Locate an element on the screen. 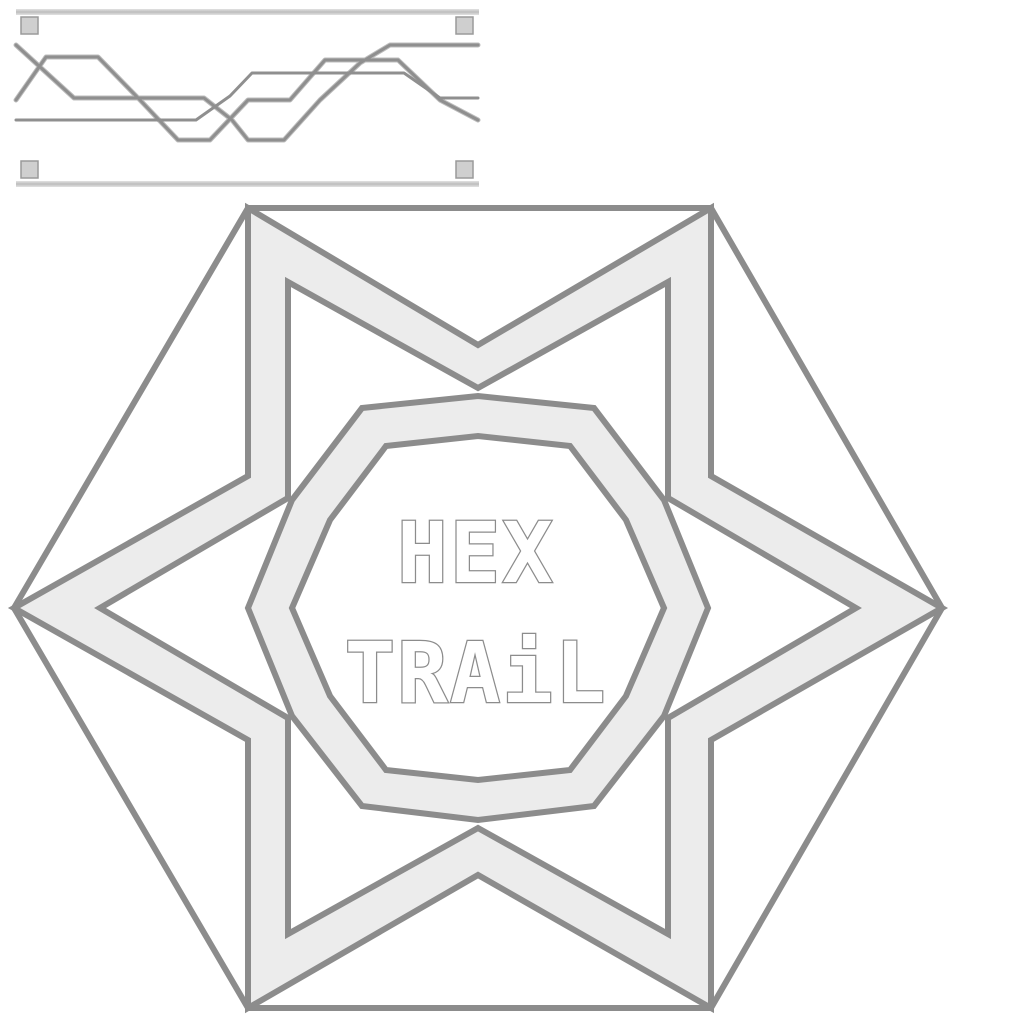 The height and width of the screenshot is (1024, 1024). octagon-center is located at coordinates (478, 608).